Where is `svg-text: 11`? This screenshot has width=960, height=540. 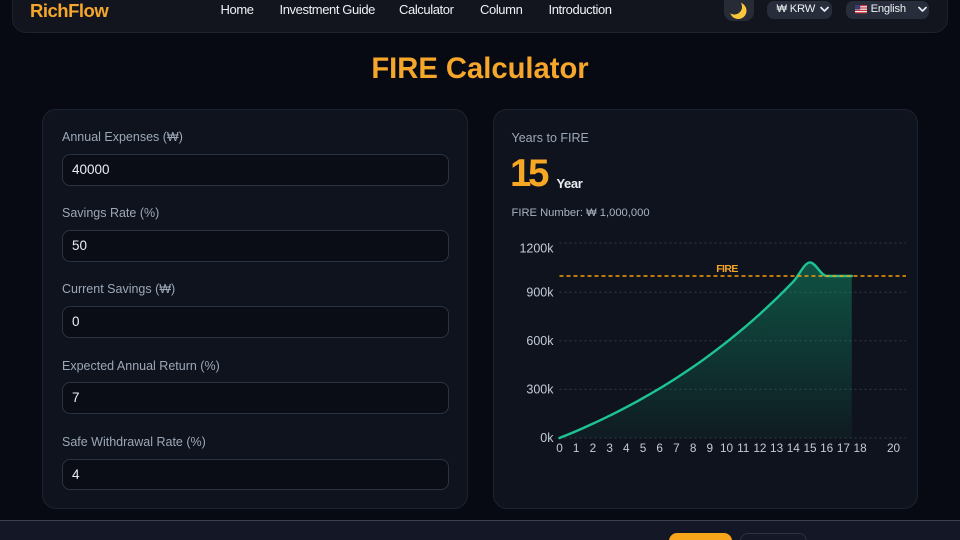 svg-text: 11 is located at coordinates (743, 448).